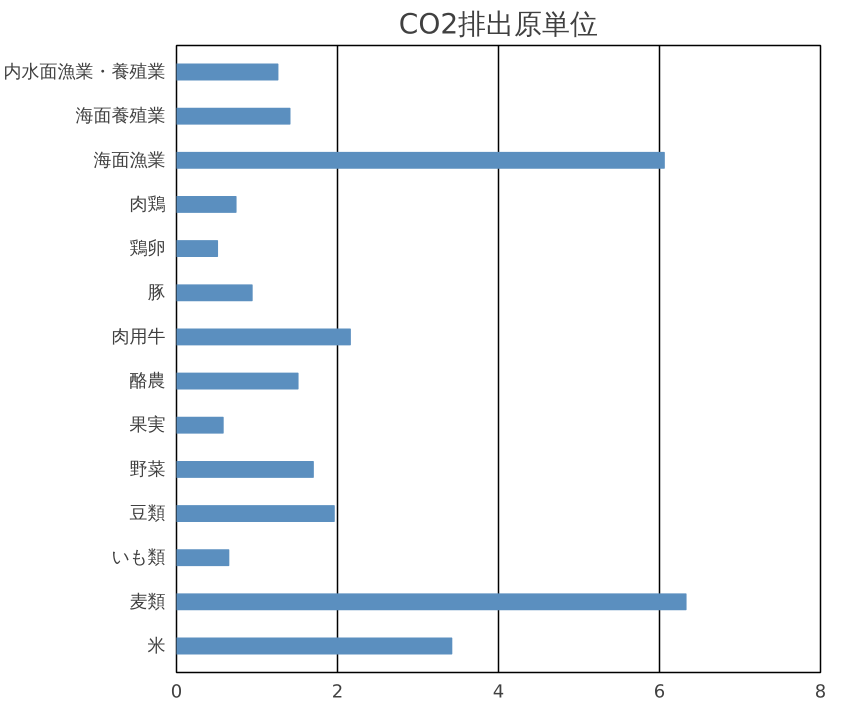 This screenshot has height=705, width=844. What do you see at coordinates (498, 692) in the screenshot?
I see `x-tick-label: 4` at bounding box center [498, 692].